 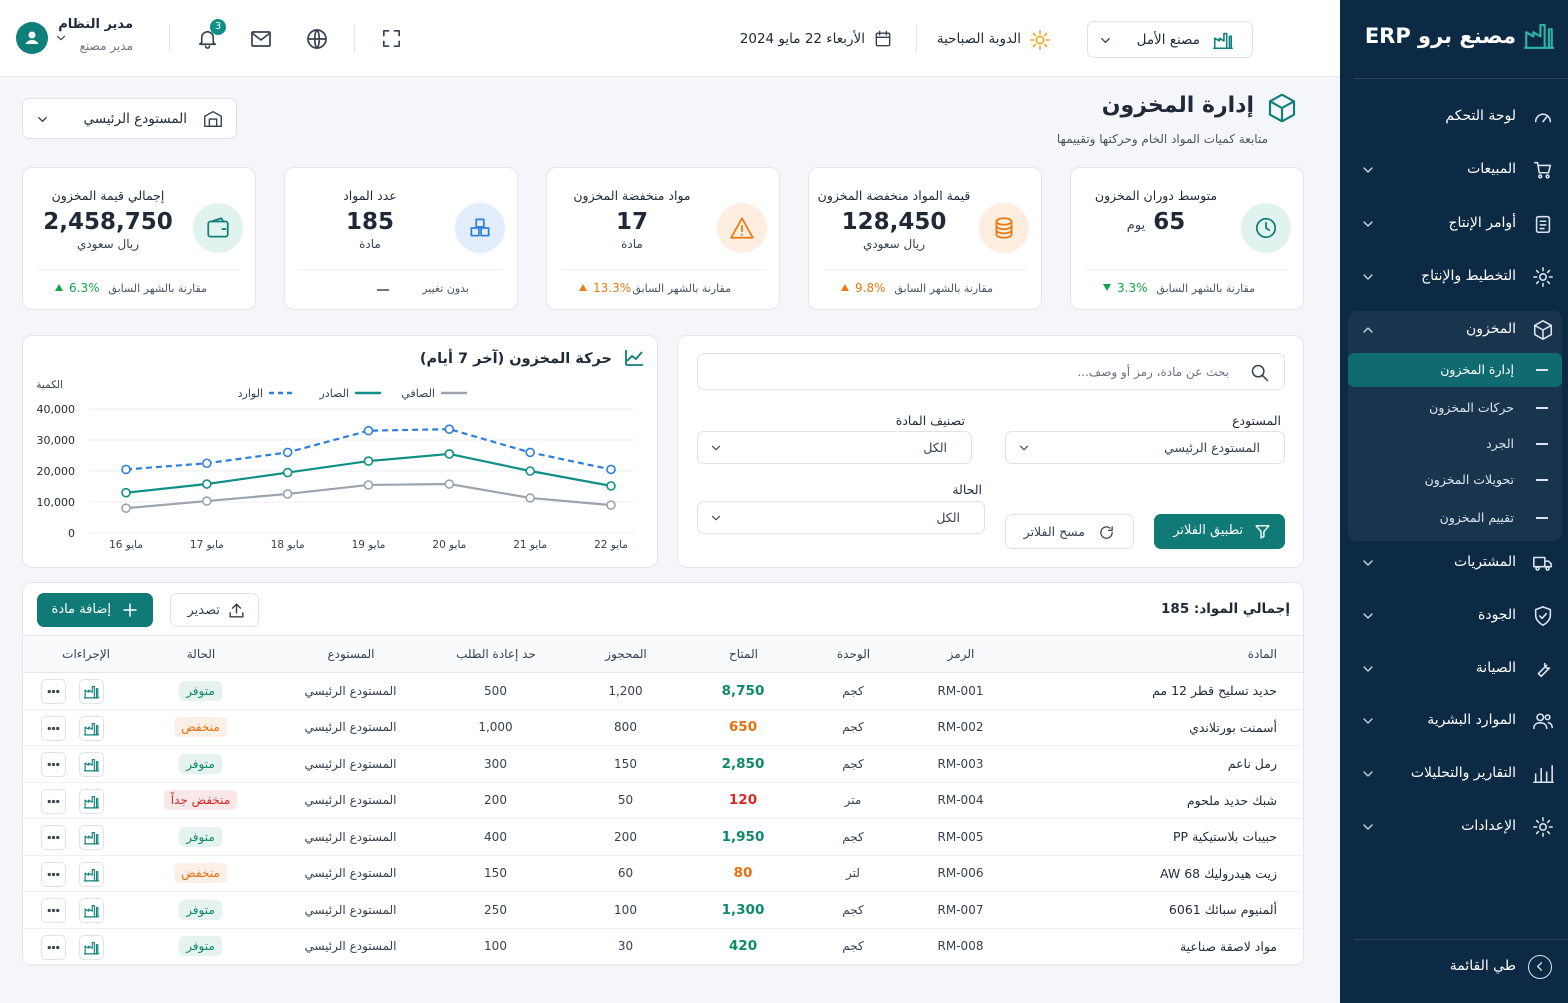 What do you see at coordinates (1456, 616) in the screenshot?
I see `menu-item: الجودة` at bounding box center [1456, 616].